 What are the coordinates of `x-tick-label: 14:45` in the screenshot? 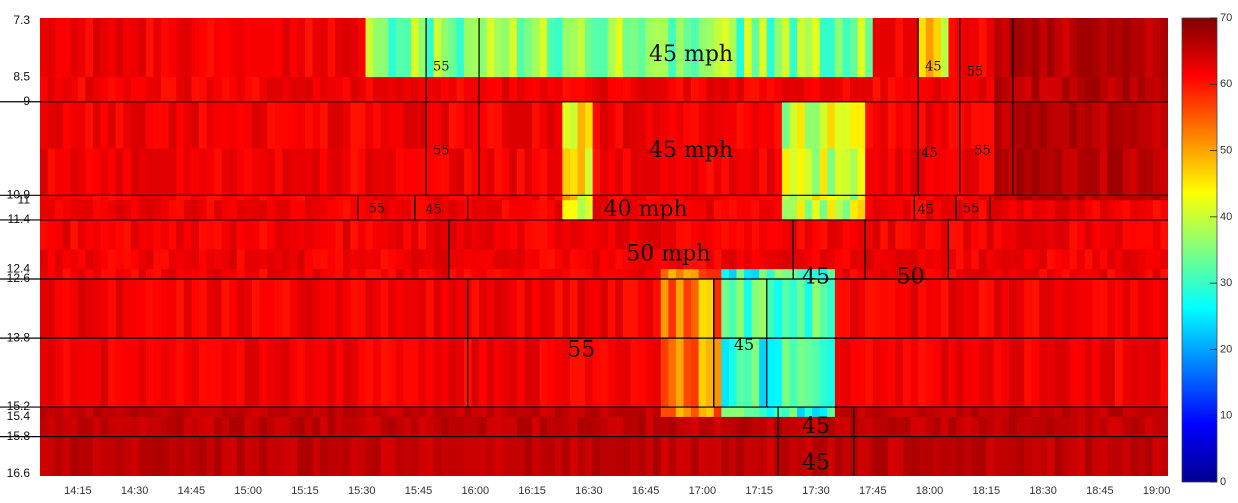 It's located at (192, 491).